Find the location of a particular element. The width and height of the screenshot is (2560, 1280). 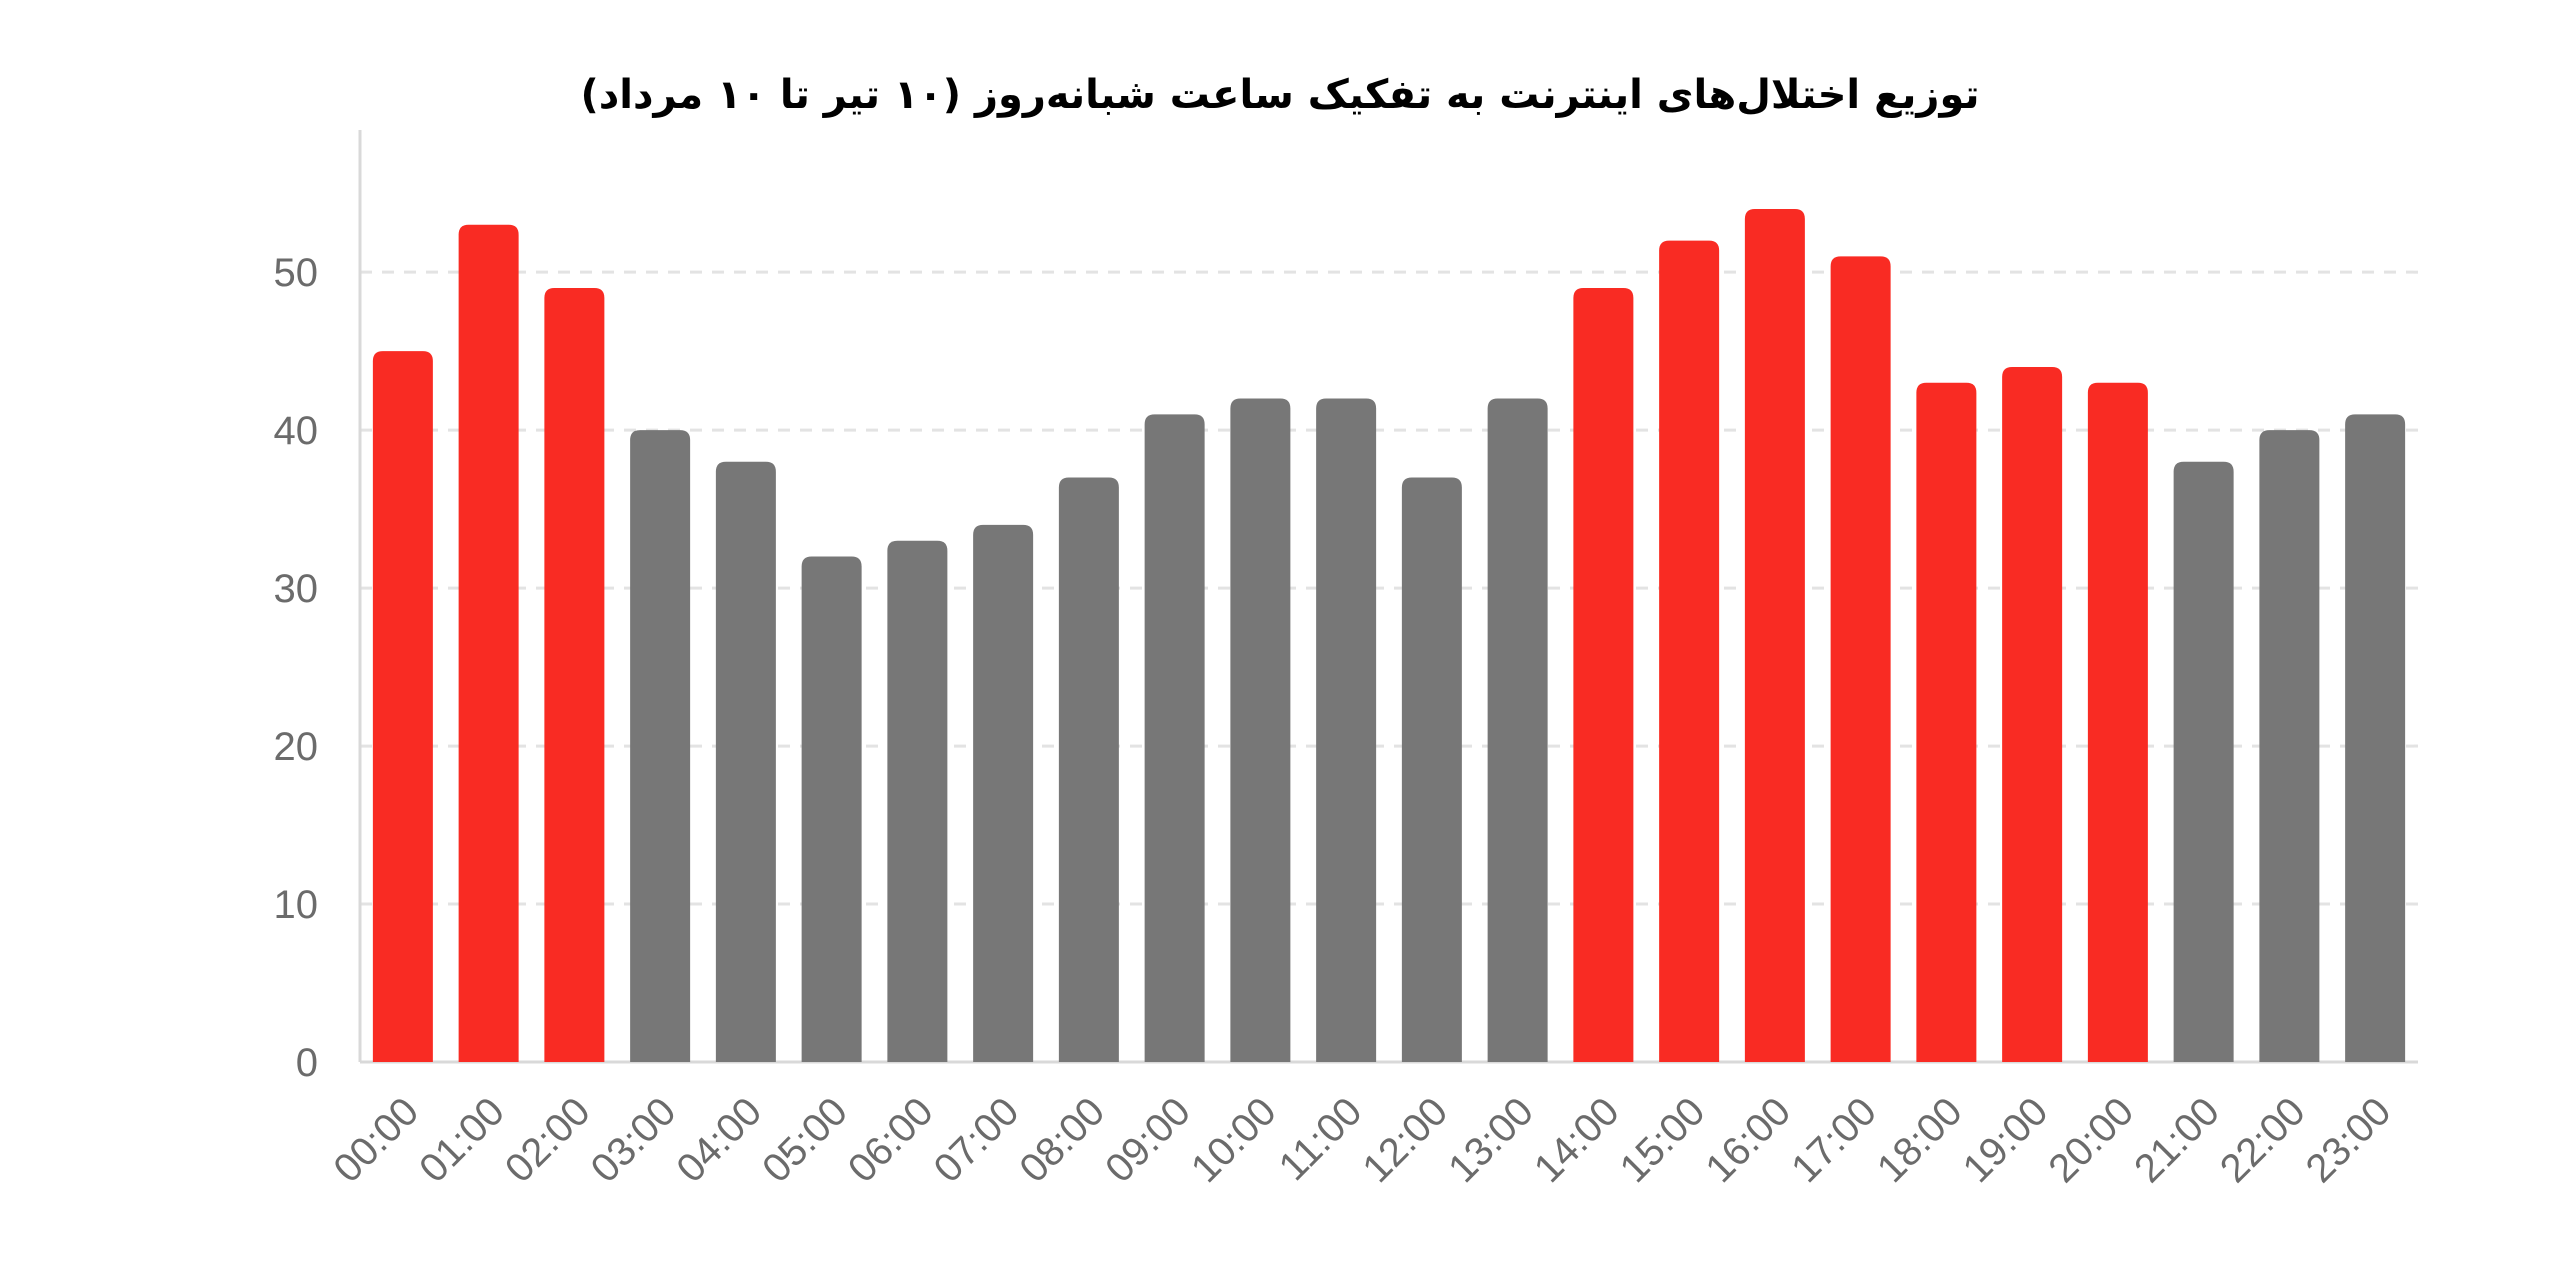

bar-04:00 is located at coordinates (745, 761).